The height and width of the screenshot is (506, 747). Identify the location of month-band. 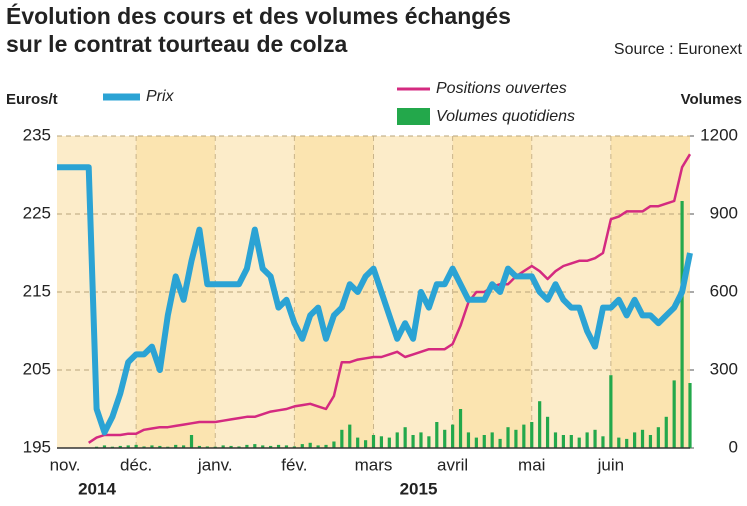
(334, 292).